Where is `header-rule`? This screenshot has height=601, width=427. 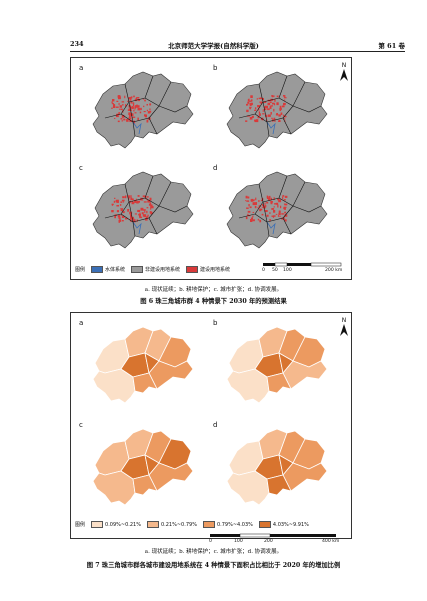
header-rule is located at coordinates (237, 51).